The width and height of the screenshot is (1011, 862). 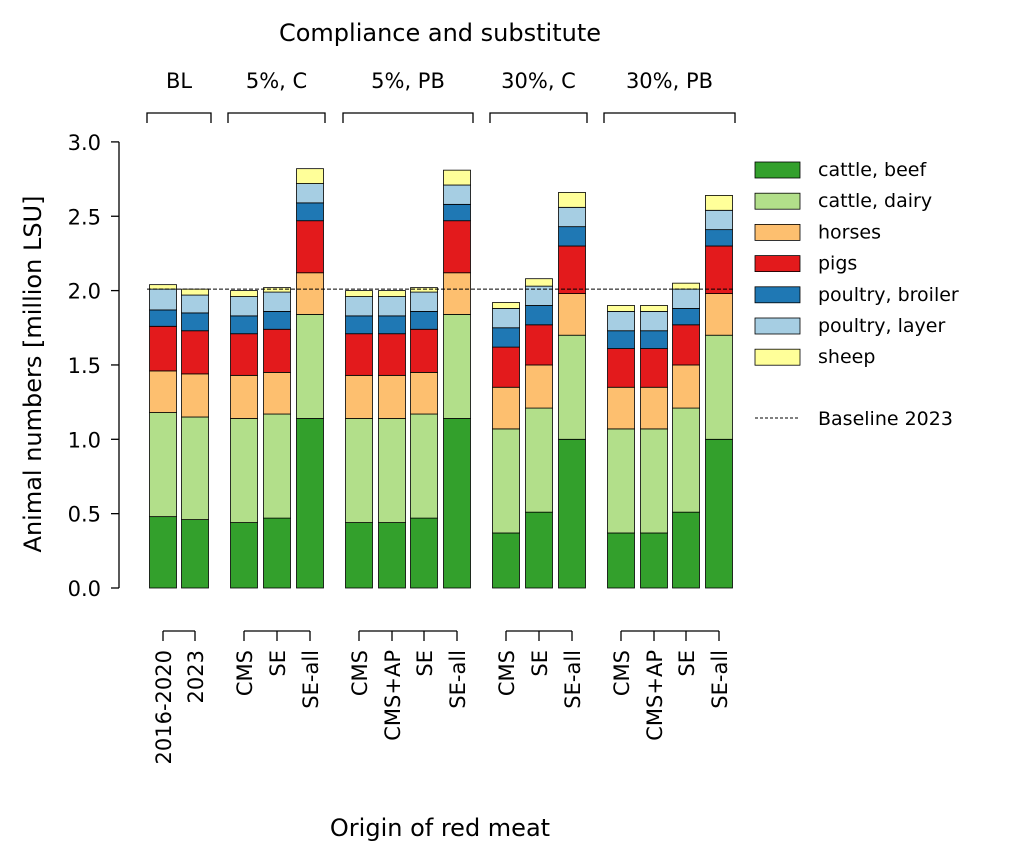 I want to click on legend-label: poultry, layer, so click(x=881, y=326).